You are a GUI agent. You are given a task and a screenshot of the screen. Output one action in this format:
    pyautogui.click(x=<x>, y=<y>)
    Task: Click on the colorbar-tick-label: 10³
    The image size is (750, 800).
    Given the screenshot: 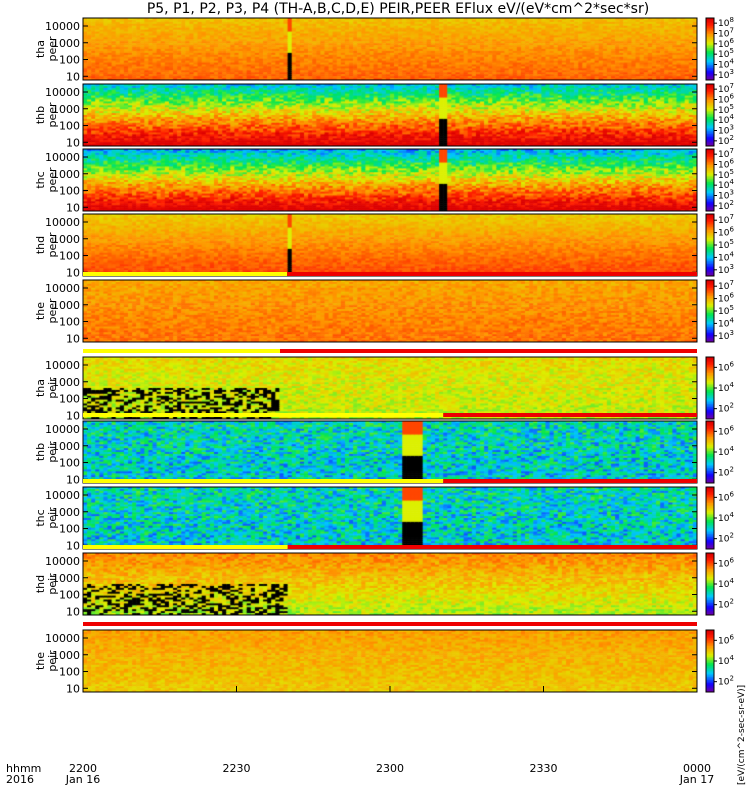 What is the action you would take?
    pyautogui.click(x=726, y=195)
    